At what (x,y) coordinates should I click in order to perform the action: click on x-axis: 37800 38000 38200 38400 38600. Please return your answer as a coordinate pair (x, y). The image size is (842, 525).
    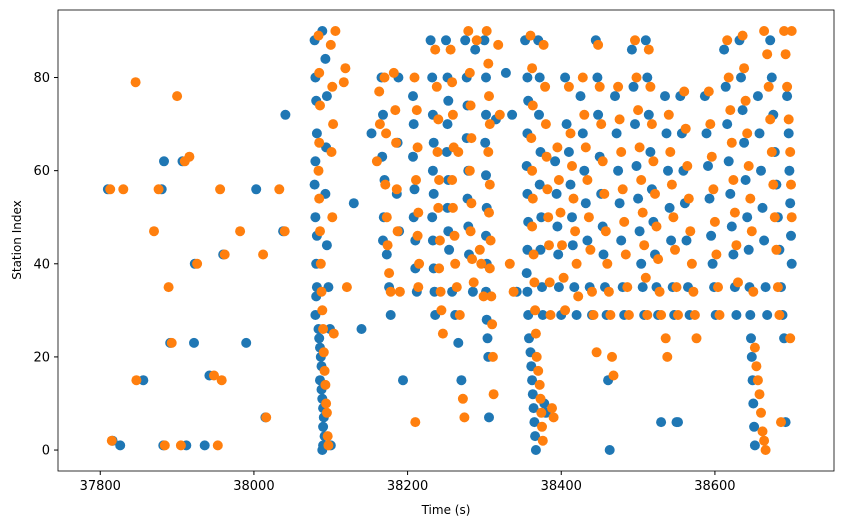
    Looking at the image, I should click on (408, 482).